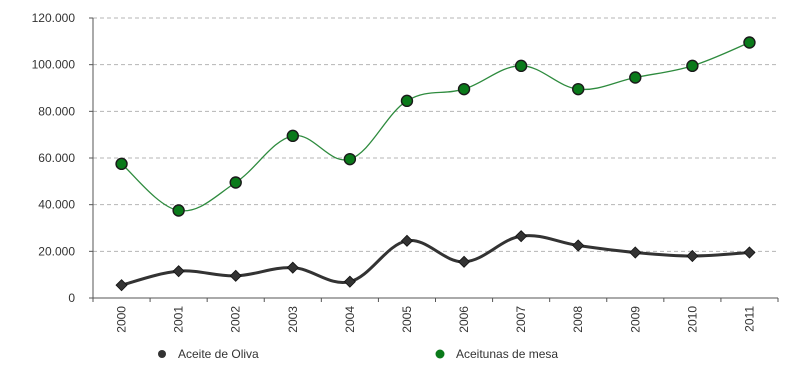 The height and width of the screenshot is (369, 786). I want to click on y-tick-label: 40.000, so click(56, 205).